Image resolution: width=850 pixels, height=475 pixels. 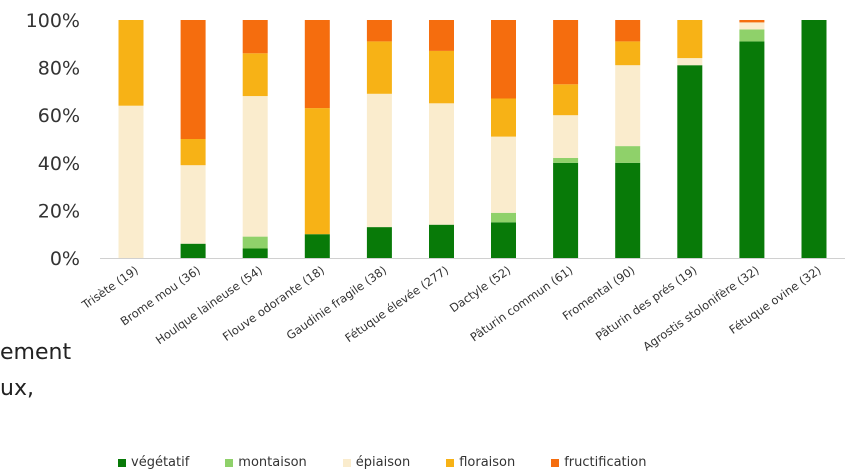 What do you see at coordinates (646, 303) in the screenshot?
I see `x-tick-label: Pâturin des prés (19)` at bounding box center [646, 303].